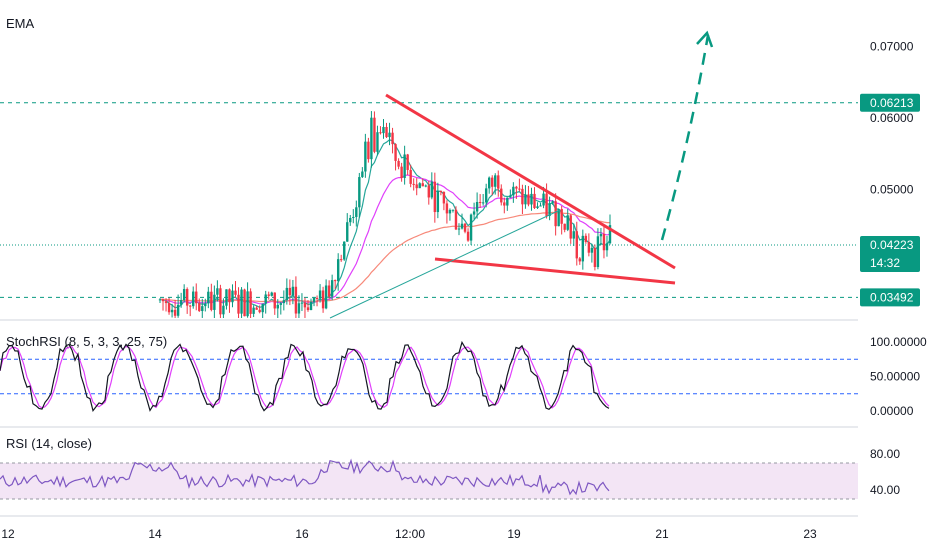  I want to click on rsi-tick-label: 40.00, so click(885, 490).